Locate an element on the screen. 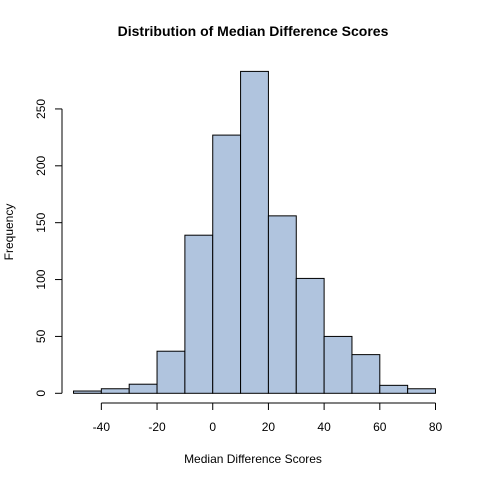 The width and height of the screenshot is (480, 485). y-tick-label-1: 50 is located at coordinates (41, 336).